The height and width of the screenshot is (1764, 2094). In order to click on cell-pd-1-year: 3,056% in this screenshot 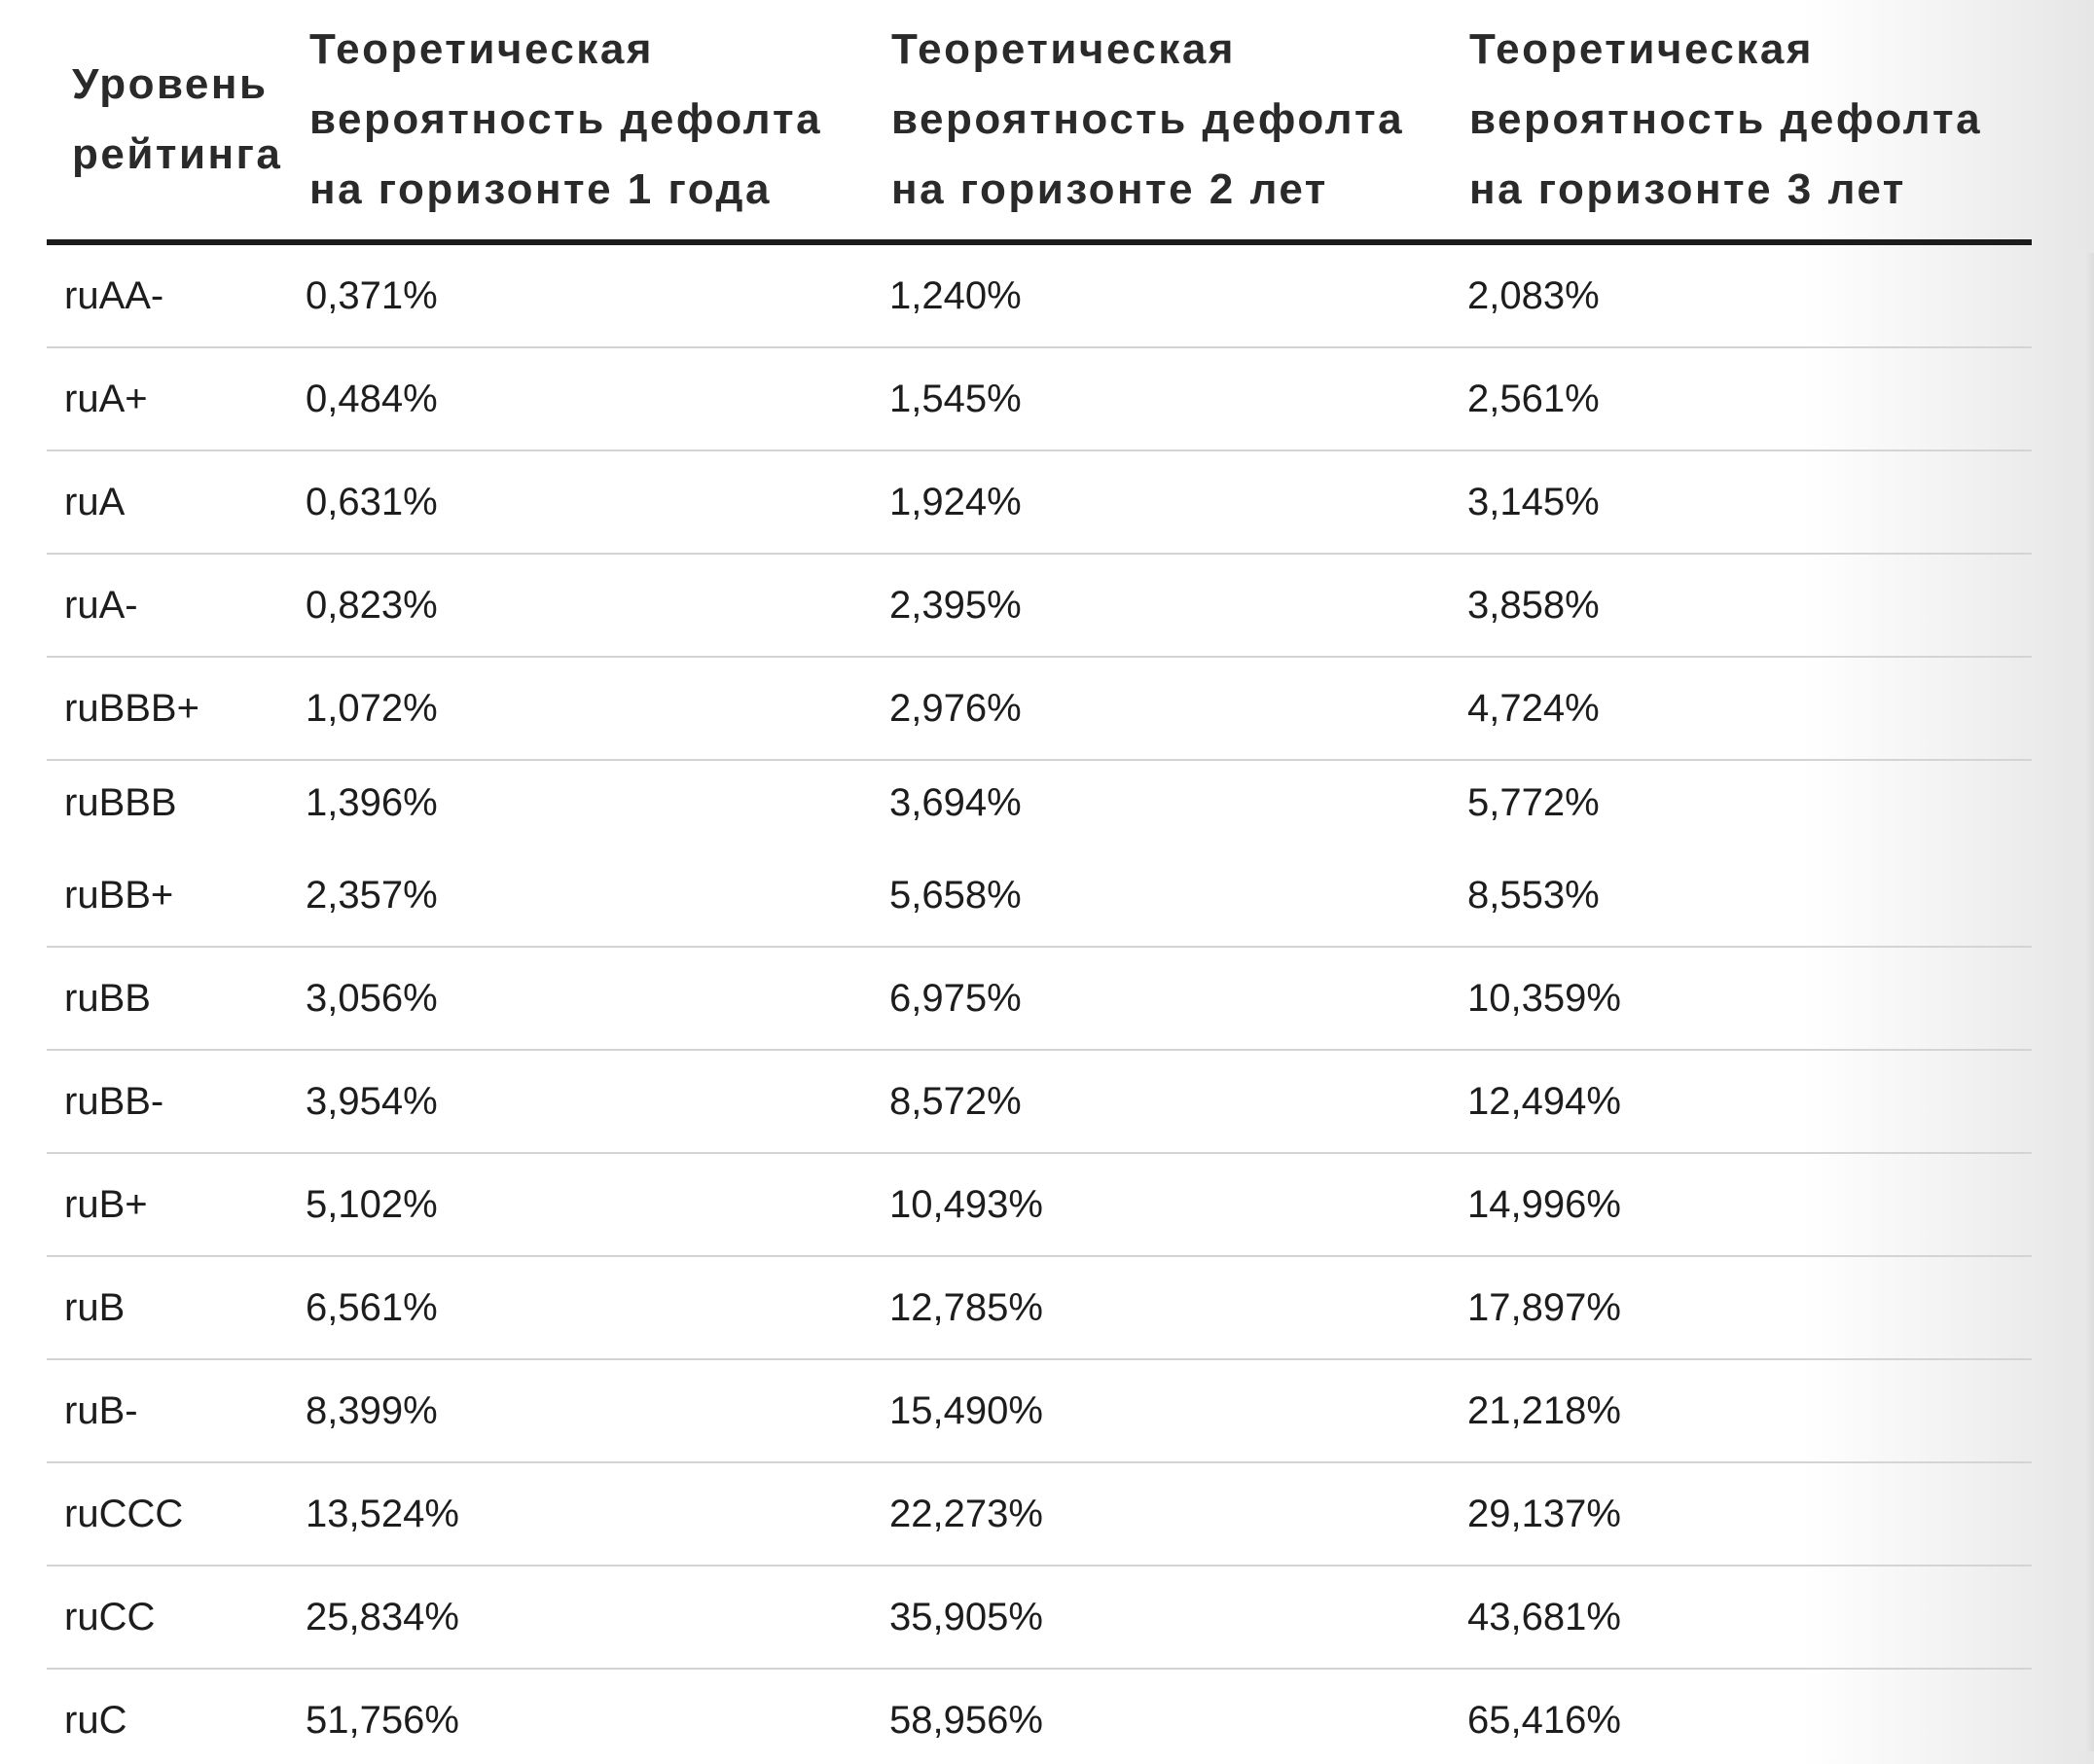, I will do `click(580, 999)`.